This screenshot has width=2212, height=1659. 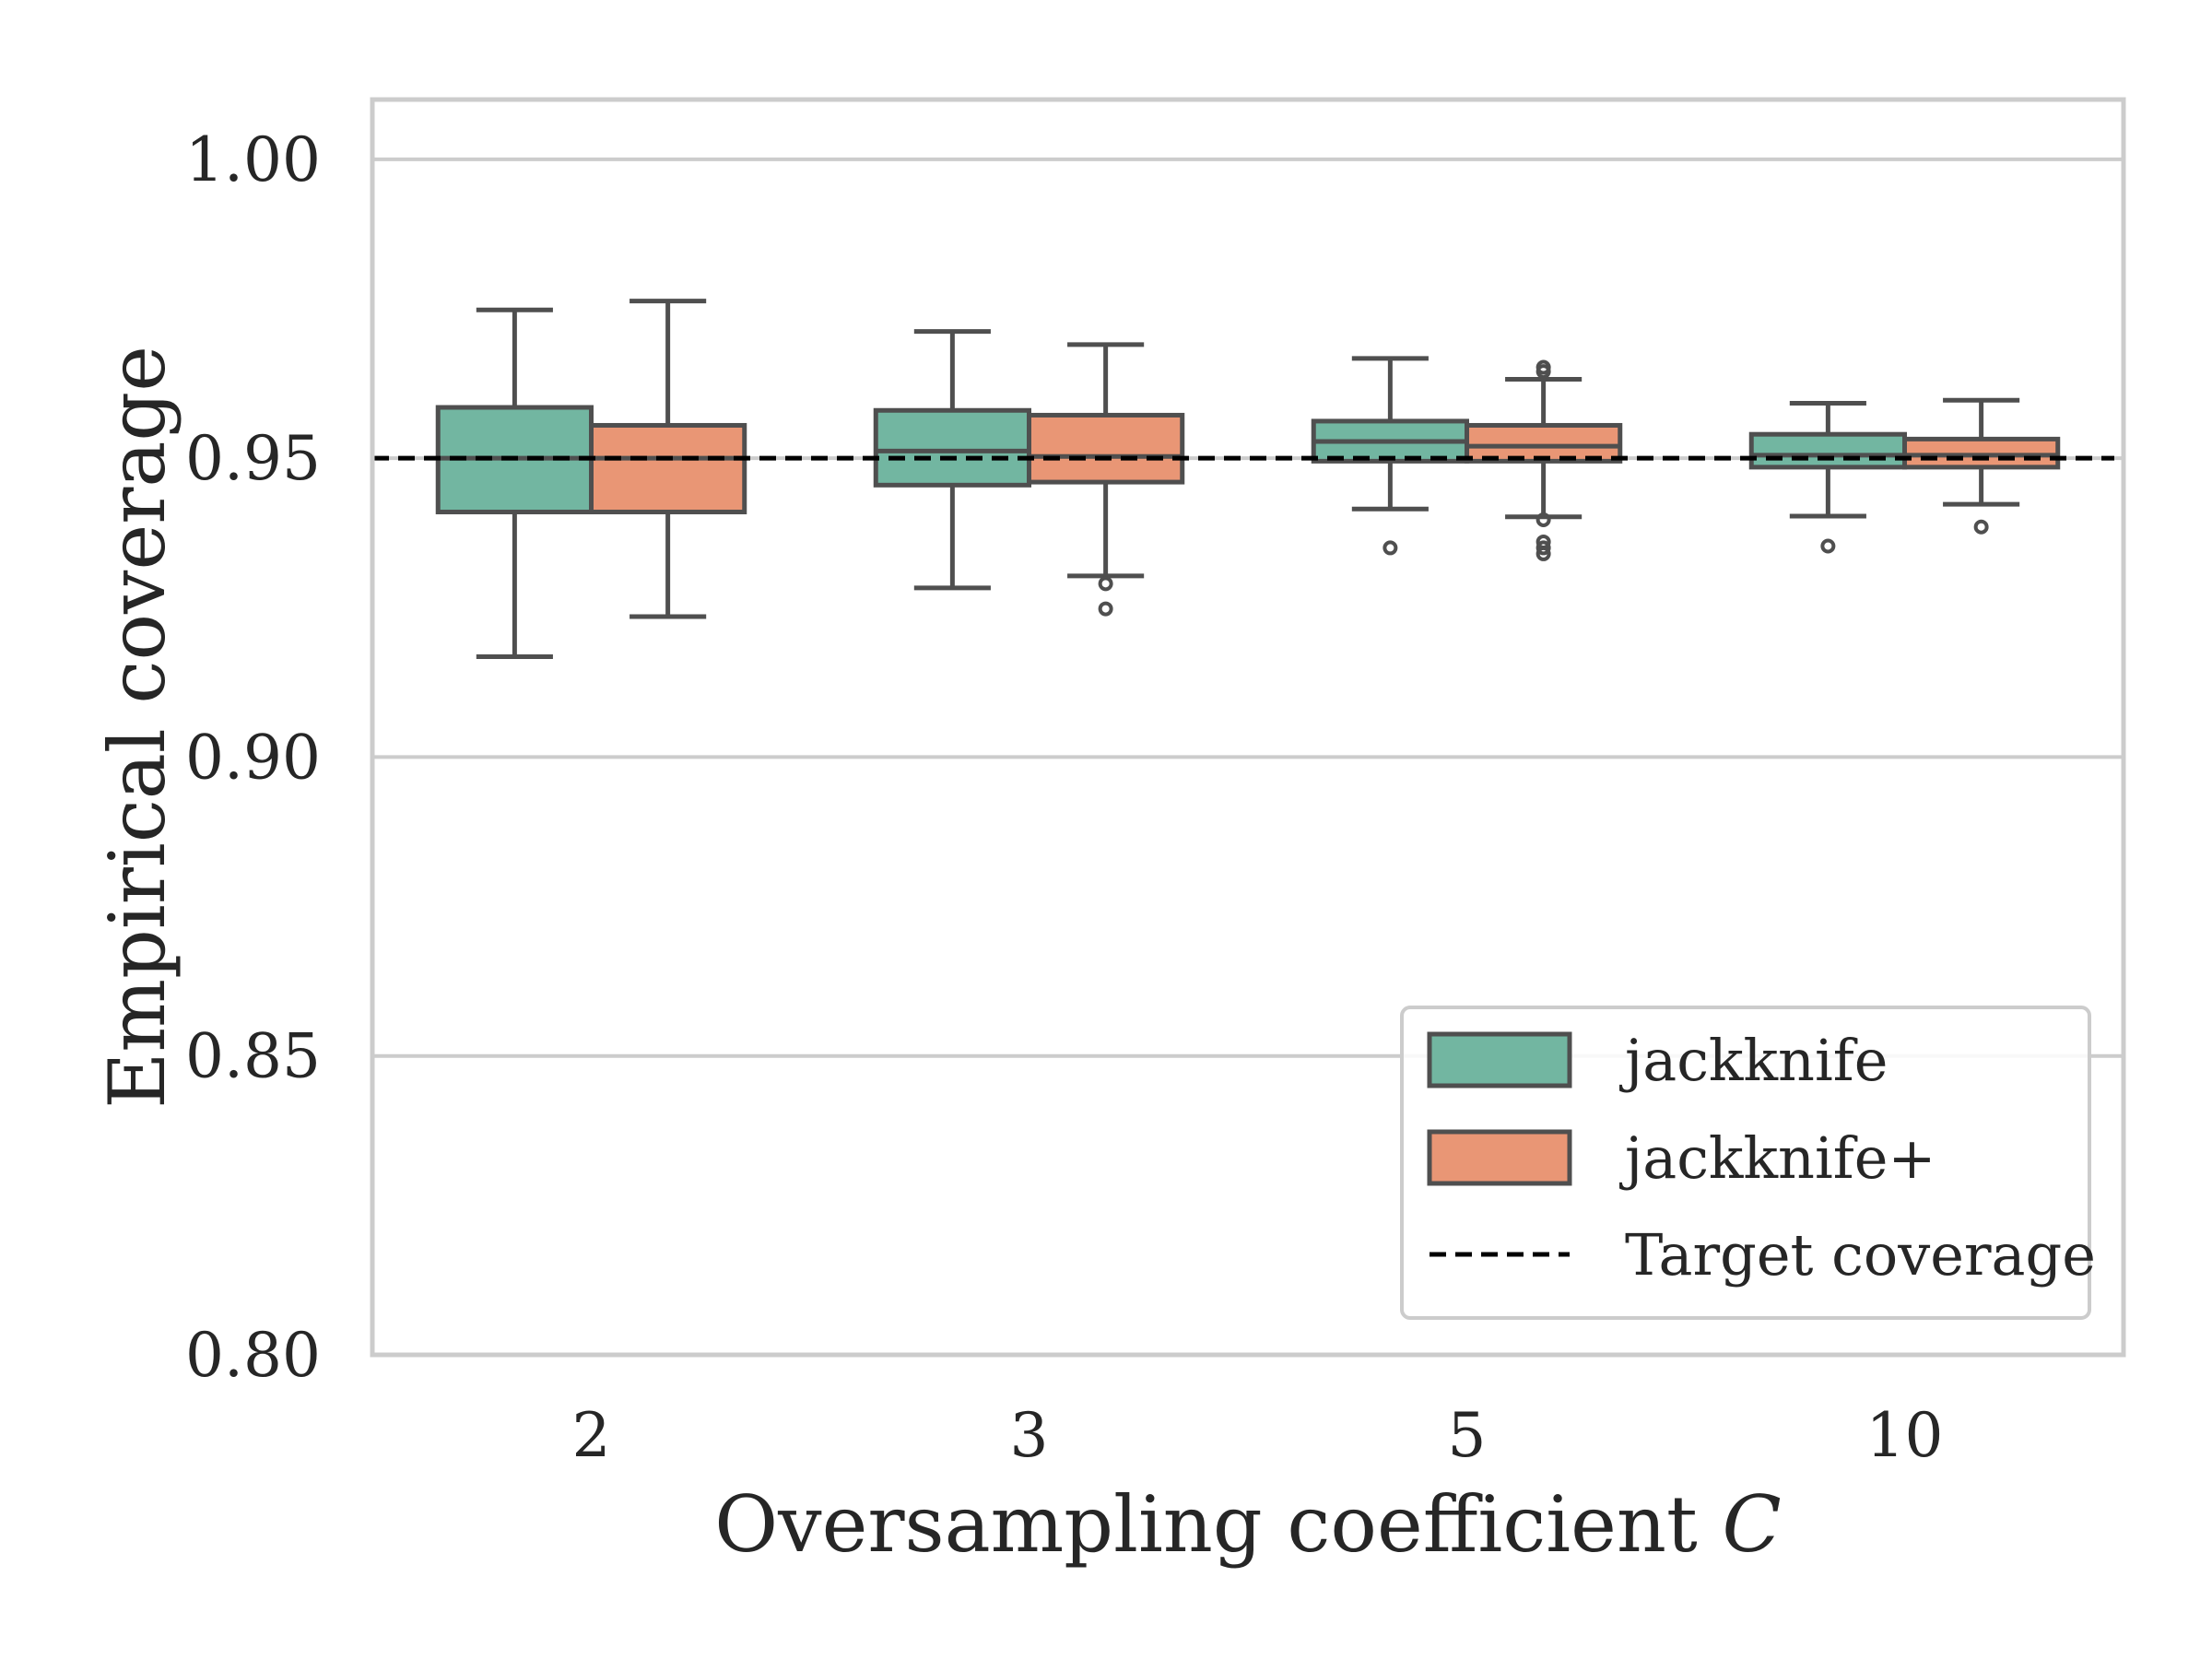 I want to click on legend-swatch-jackknife-plus, so click(x=1499, y=1157).